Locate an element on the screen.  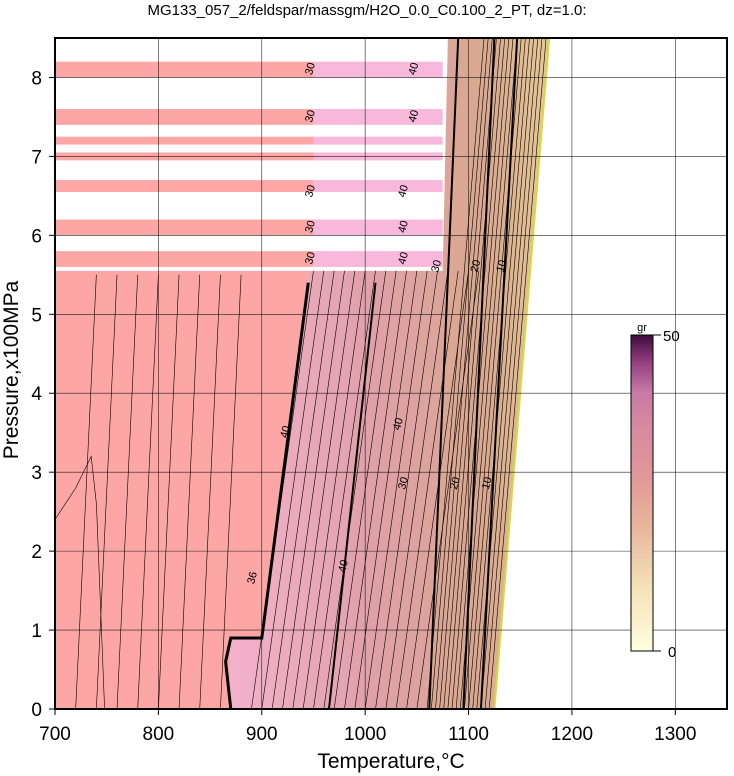
colorbar-min-label: 0 is located at coordinates (672, 652).